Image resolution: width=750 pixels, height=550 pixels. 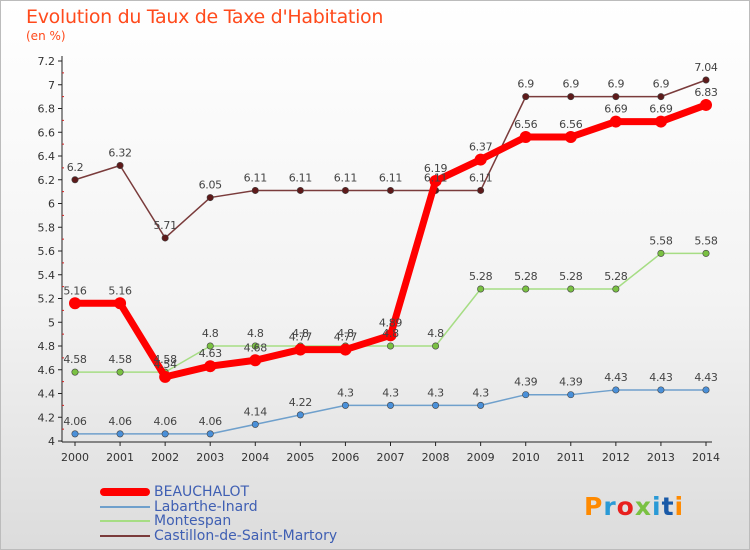 What do you see at coordinates (47, 346) in the screenshot?
I see `y-tick-label: 4.8` at bounding box center [47, 346].